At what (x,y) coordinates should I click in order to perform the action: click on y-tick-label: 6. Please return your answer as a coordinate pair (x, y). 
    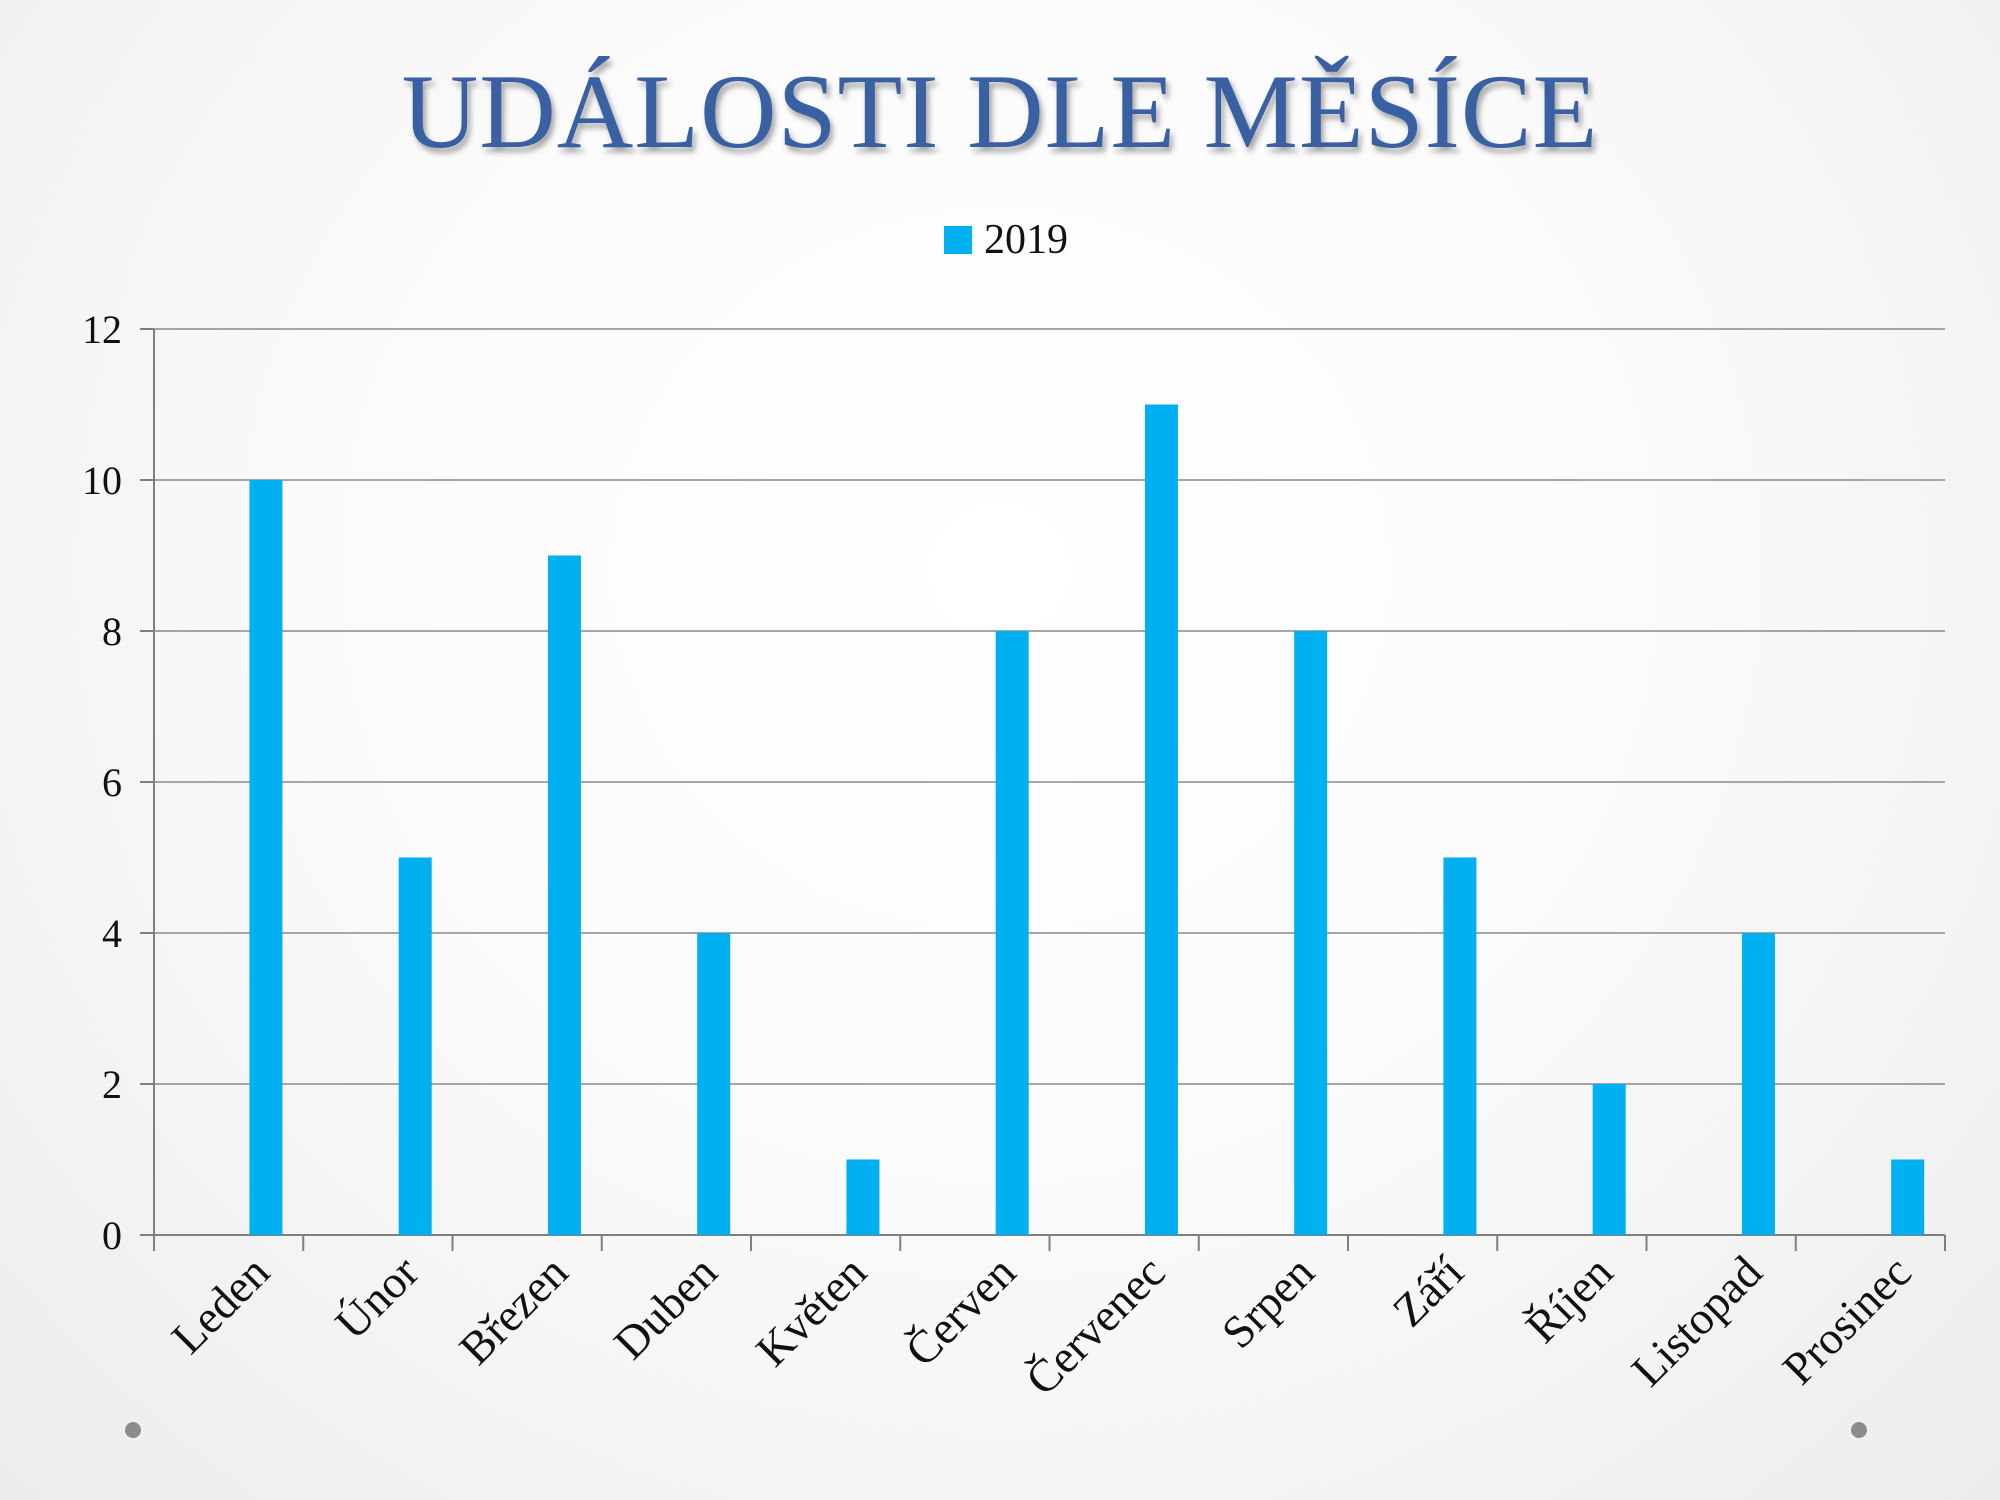
    Looking at the image, I should click on (112, 782).